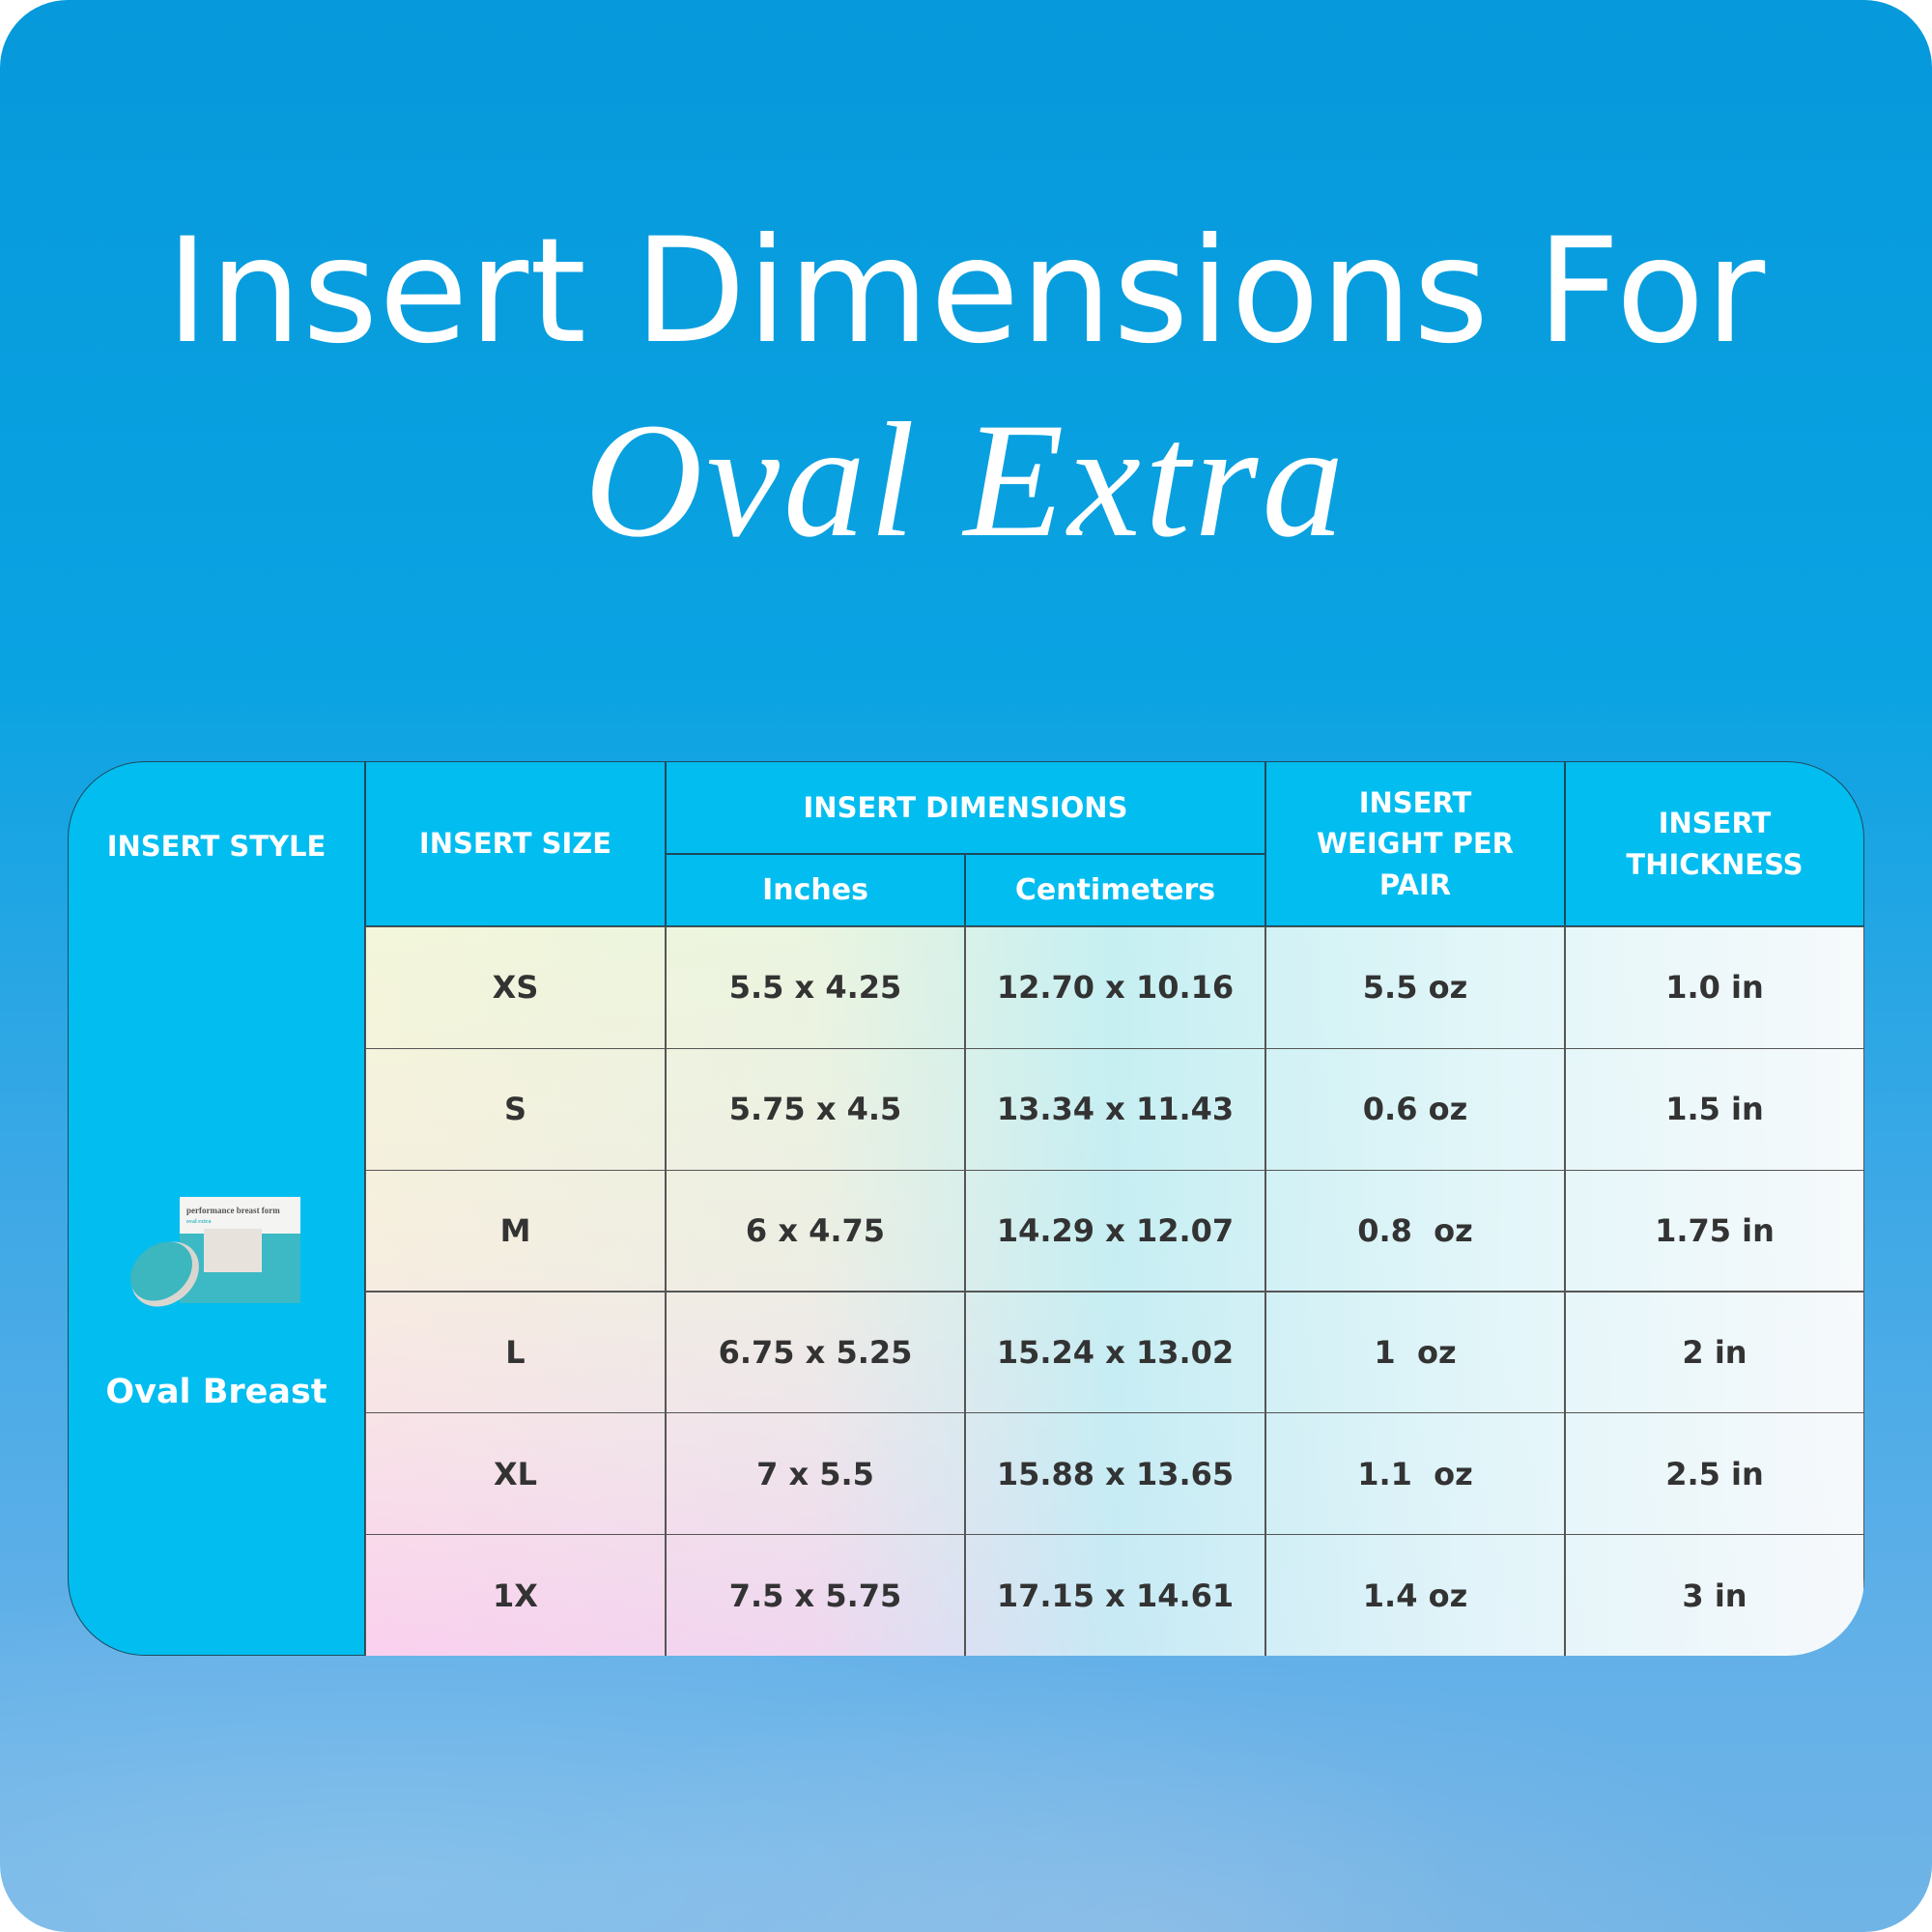  What do you see at coordinates (216, 1392) in the screenshot?
I see `insert-style-name: Oval Breast` at bounding box center [216, 1392].